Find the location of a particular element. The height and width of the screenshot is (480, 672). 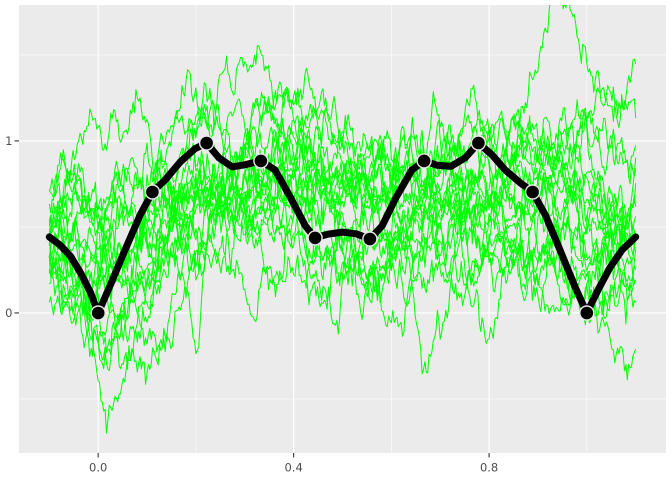

y-tick-label: 0 is located at coordinates (8, 313).